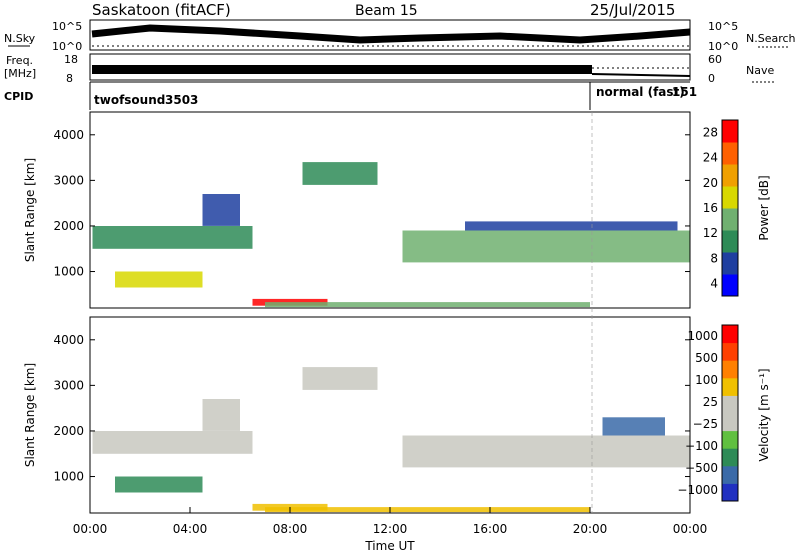 The height and width of the screenshot is (554, 800). I want to click on velocity-colorbar-frame, so click(730, 413).